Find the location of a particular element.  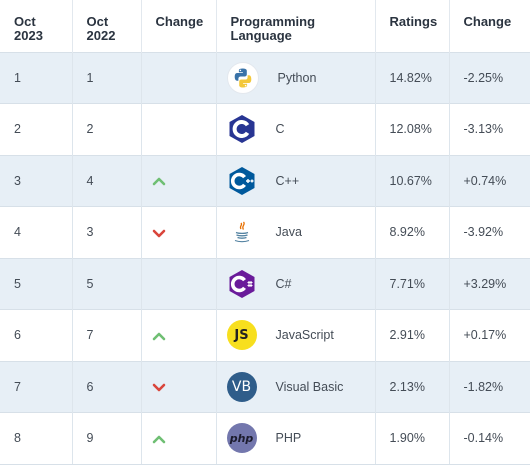

header-oct-2022: Oct 2022 is located at coordinates (107, 26).